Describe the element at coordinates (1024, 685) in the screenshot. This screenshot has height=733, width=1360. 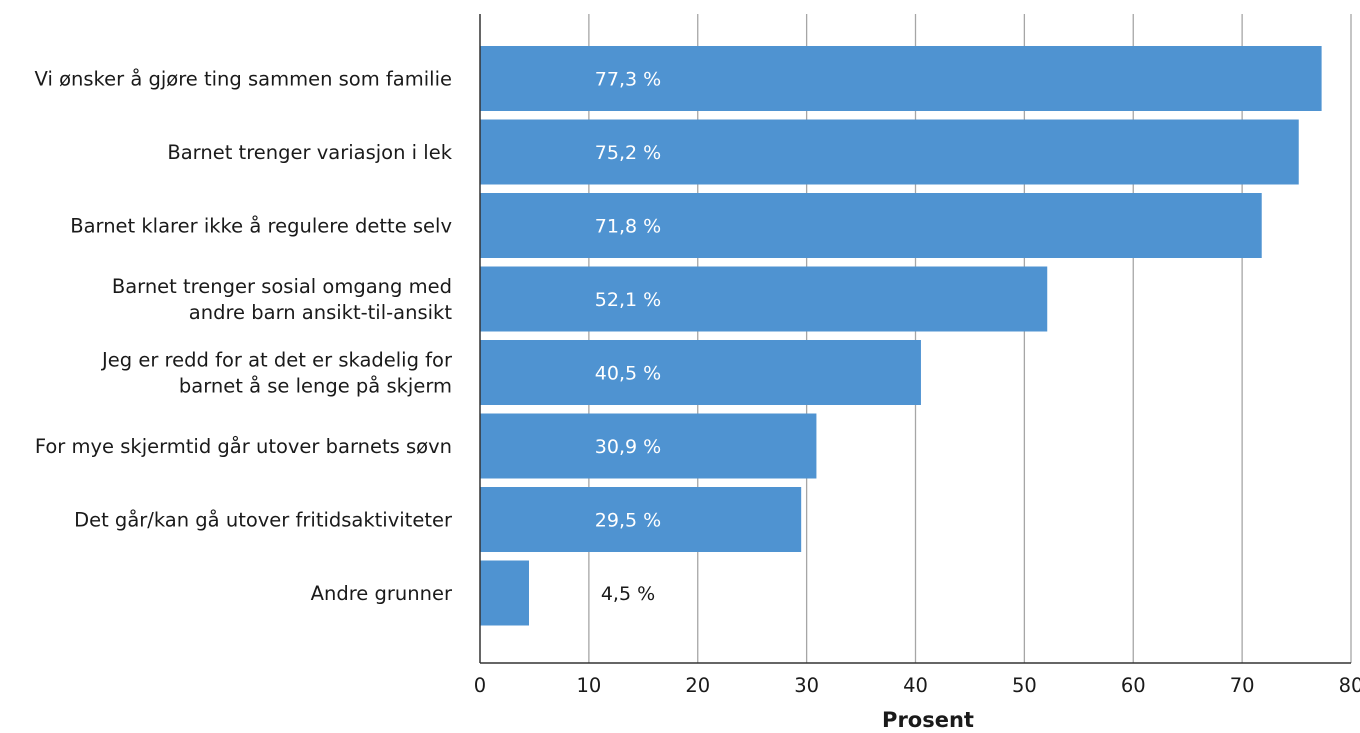
I see `x-tick-label: 50` at that location.